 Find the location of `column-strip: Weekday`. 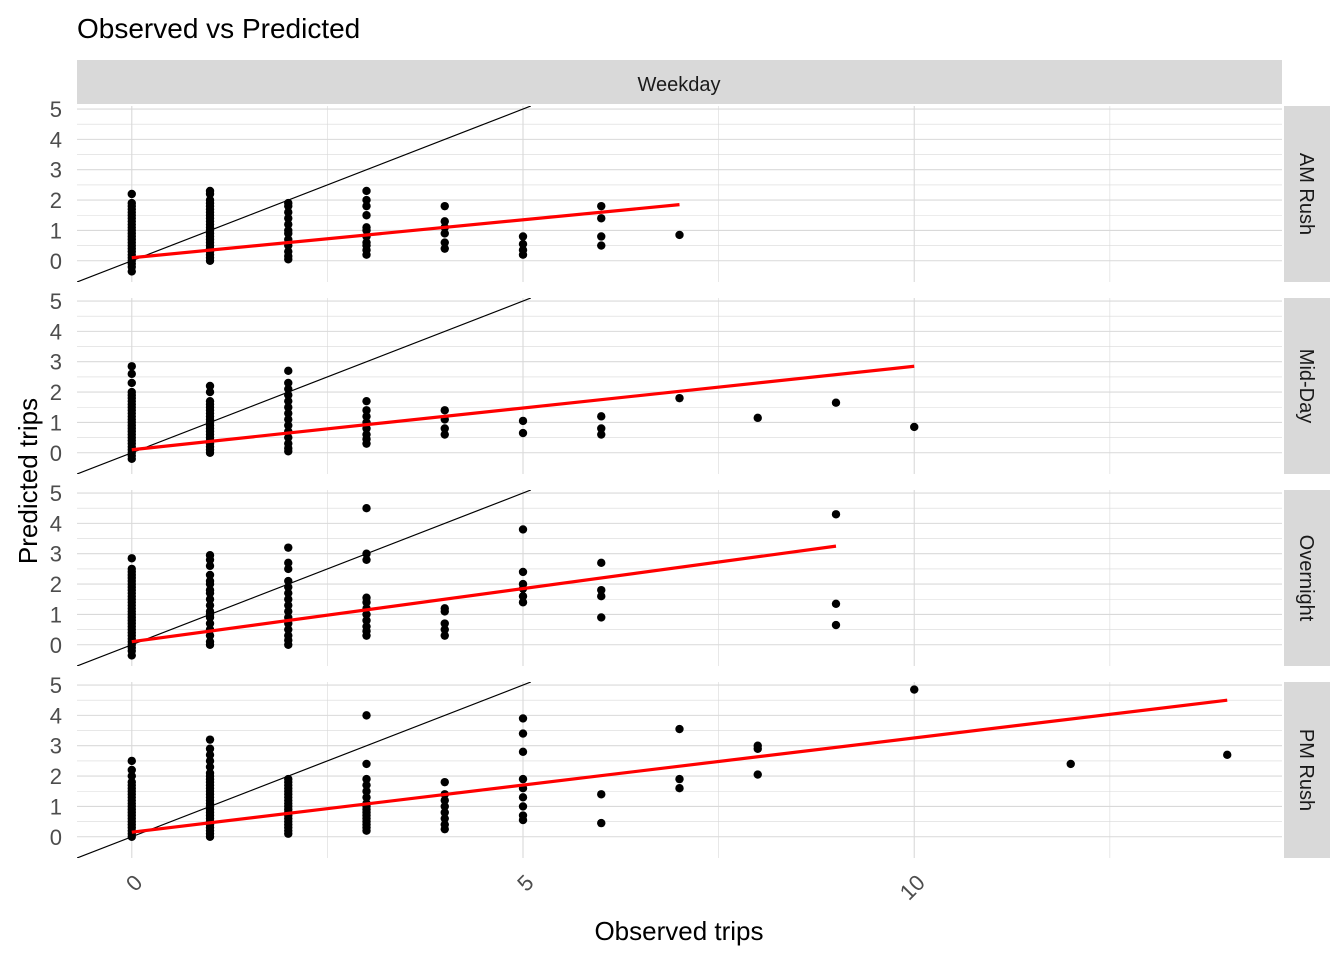

column-strip: Weekday is located at coordinates (679, 82).